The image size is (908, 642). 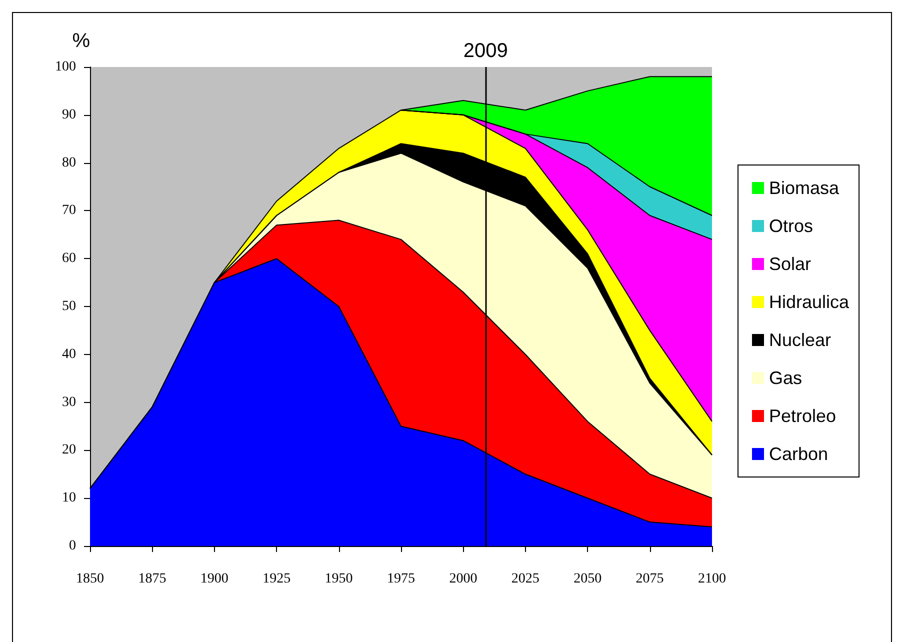 What do you see at coordinates (152, 579) in the screenshot?
I see `x-tick-label: 1875` at bounding box center [152, 579].